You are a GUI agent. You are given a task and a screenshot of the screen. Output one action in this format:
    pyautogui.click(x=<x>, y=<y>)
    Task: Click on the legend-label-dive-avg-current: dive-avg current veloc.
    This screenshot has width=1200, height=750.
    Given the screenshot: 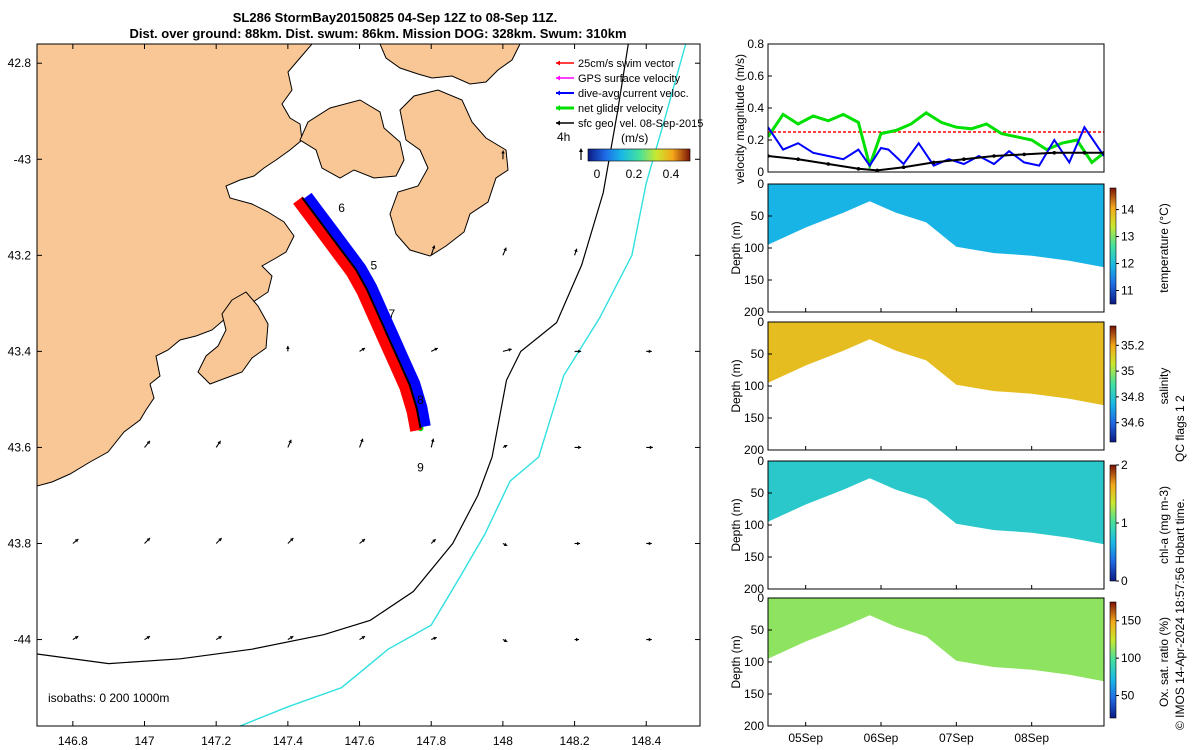 What is the action you would take?
    pyautogui.click(x=633, y=94)
    